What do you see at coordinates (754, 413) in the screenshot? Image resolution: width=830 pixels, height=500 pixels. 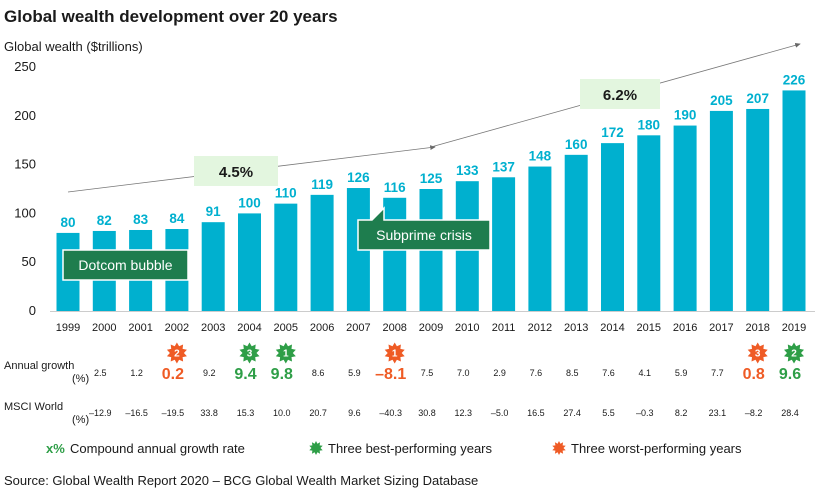 I see `msci-2018: –8.2` at bounding box center [754, 413].